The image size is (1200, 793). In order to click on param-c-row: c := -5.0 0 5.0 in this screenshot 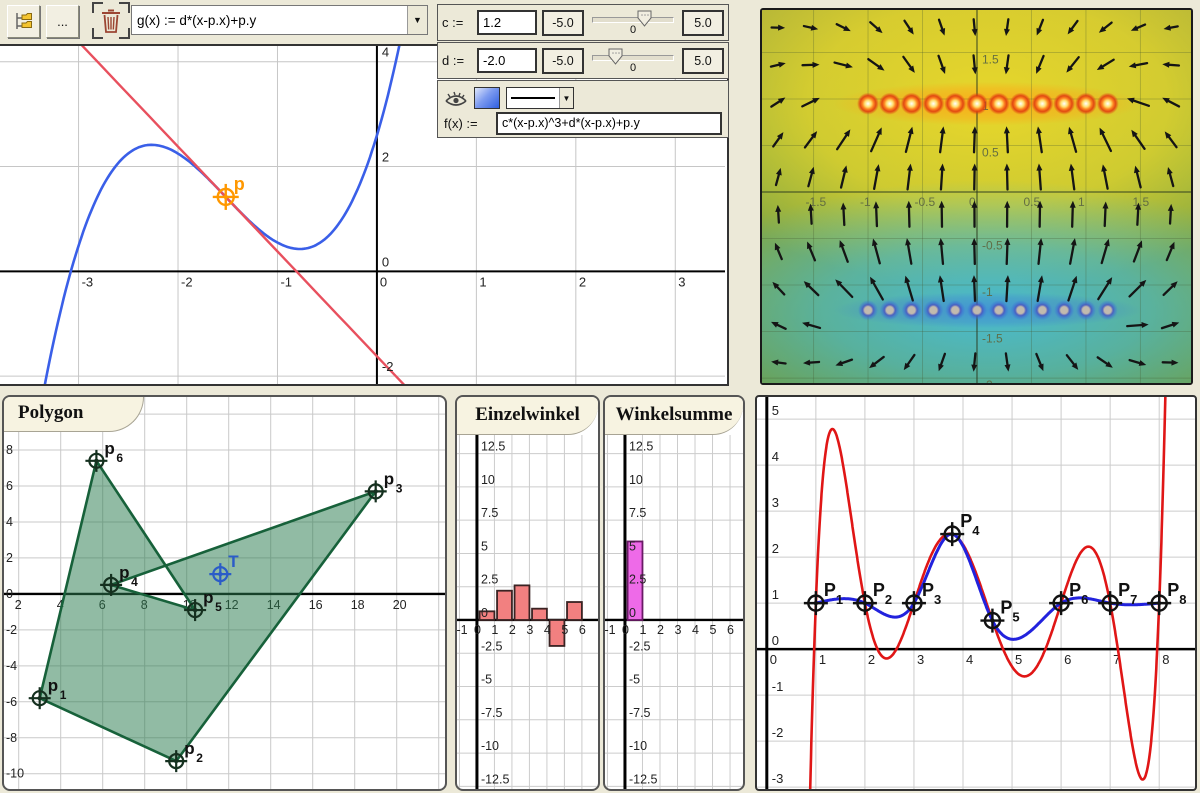, I will do `click(583, 22)`.